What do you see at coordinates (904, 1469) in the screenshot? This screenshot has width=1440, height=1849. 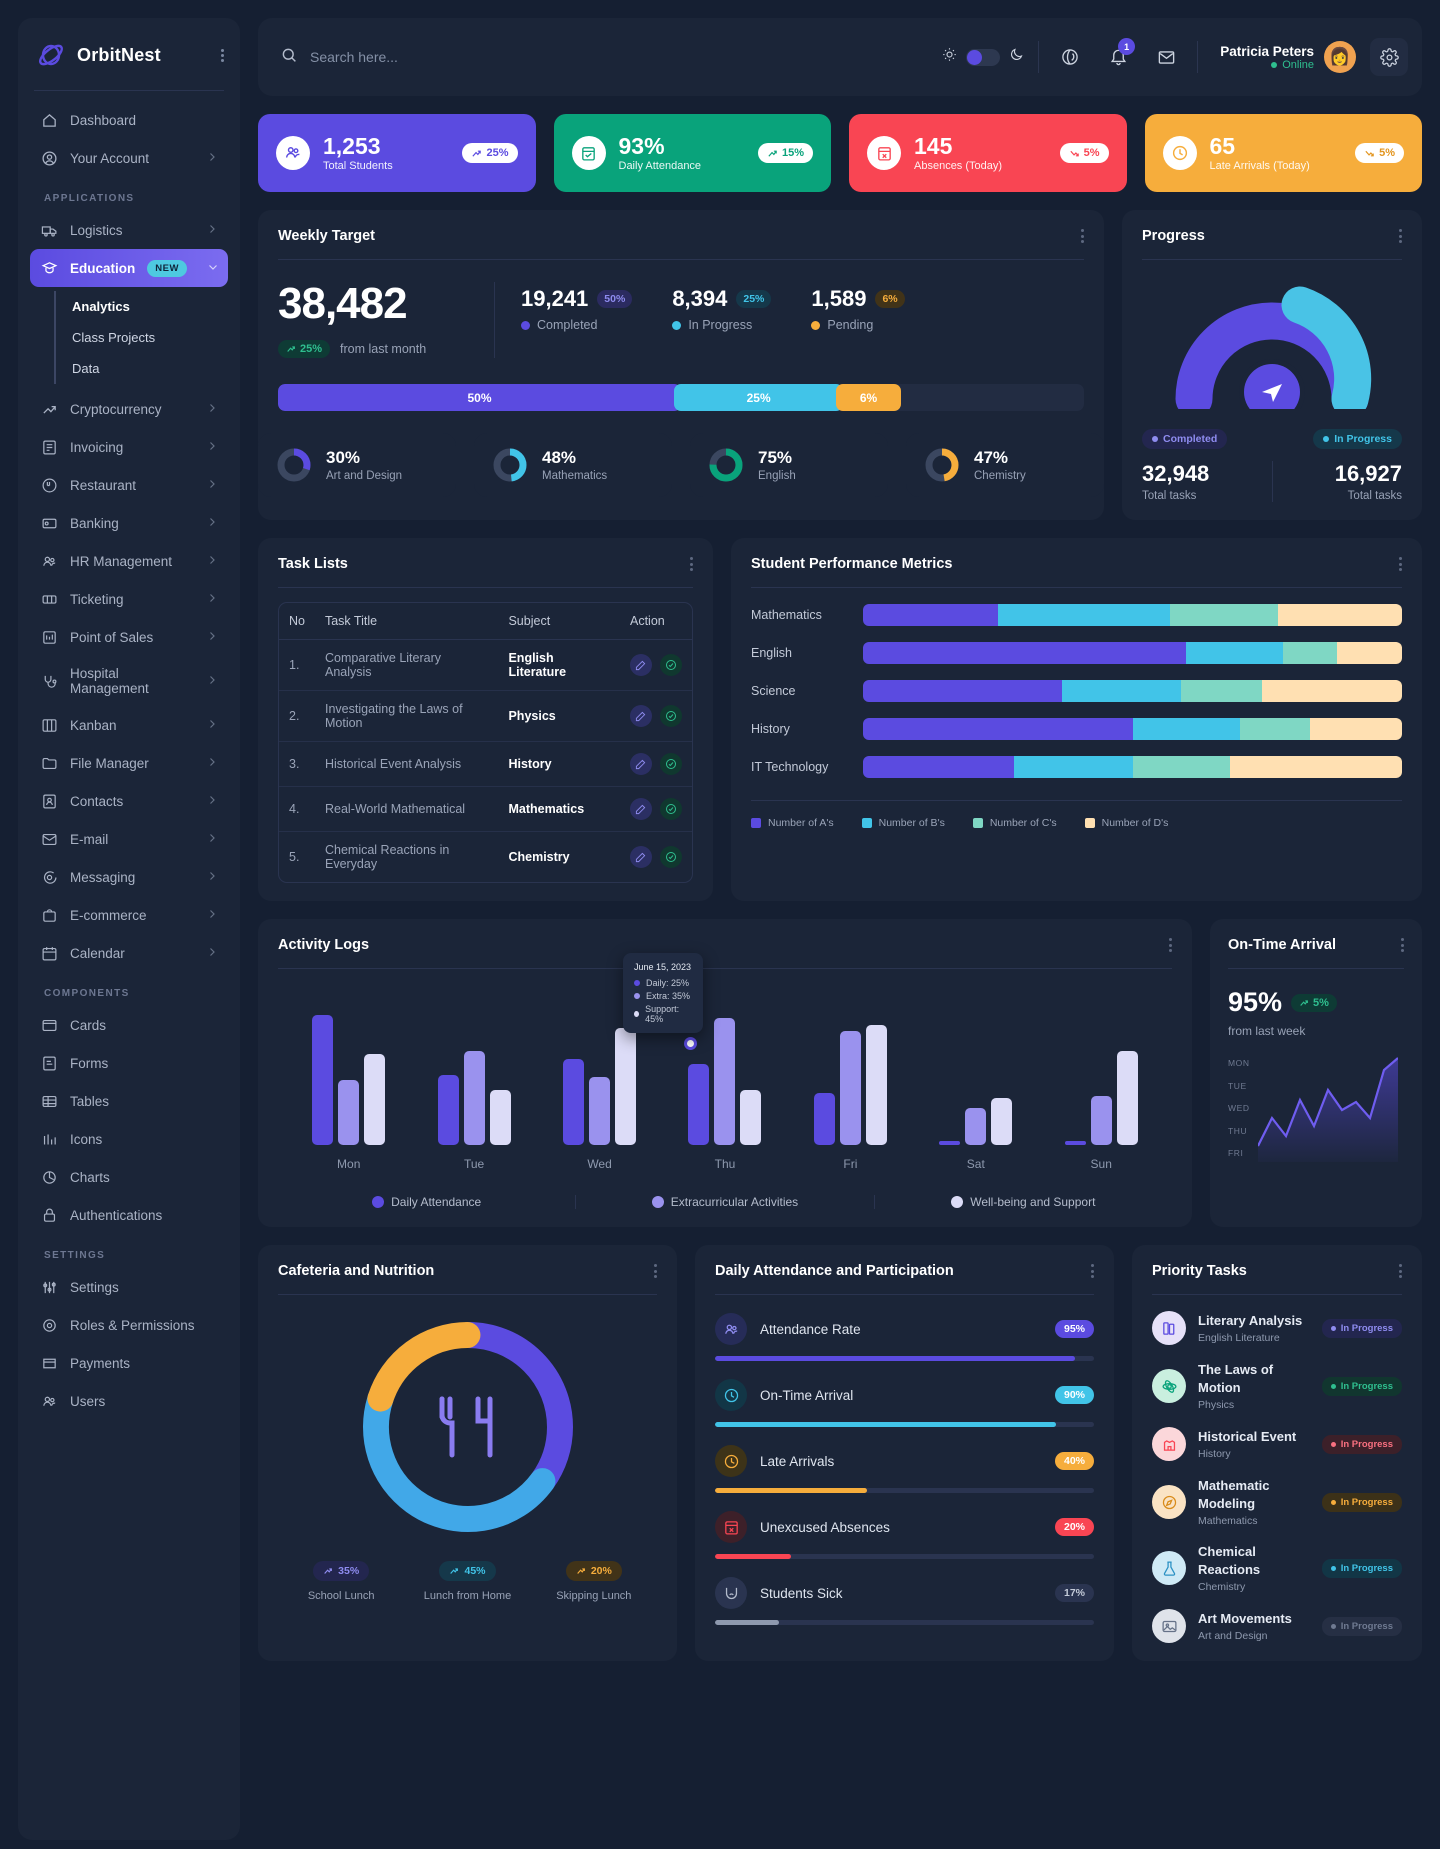 I see `participation-item-late-arrivals: Late Arrivals 40%` at bounding box center [904, 1469].